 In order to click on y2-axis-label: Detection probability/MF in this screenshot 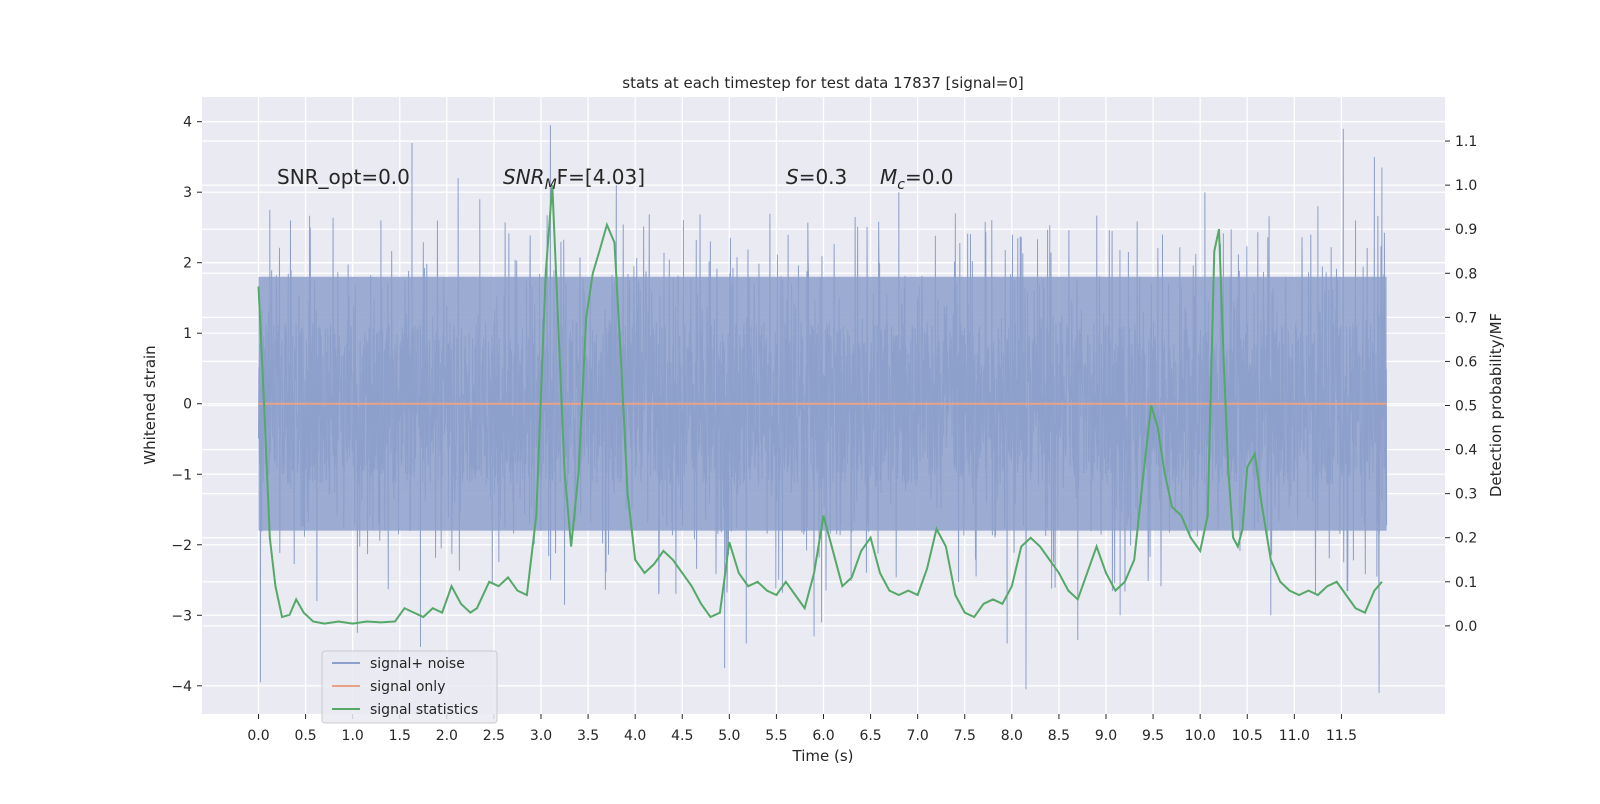, I will do `click(1496, 405)`.